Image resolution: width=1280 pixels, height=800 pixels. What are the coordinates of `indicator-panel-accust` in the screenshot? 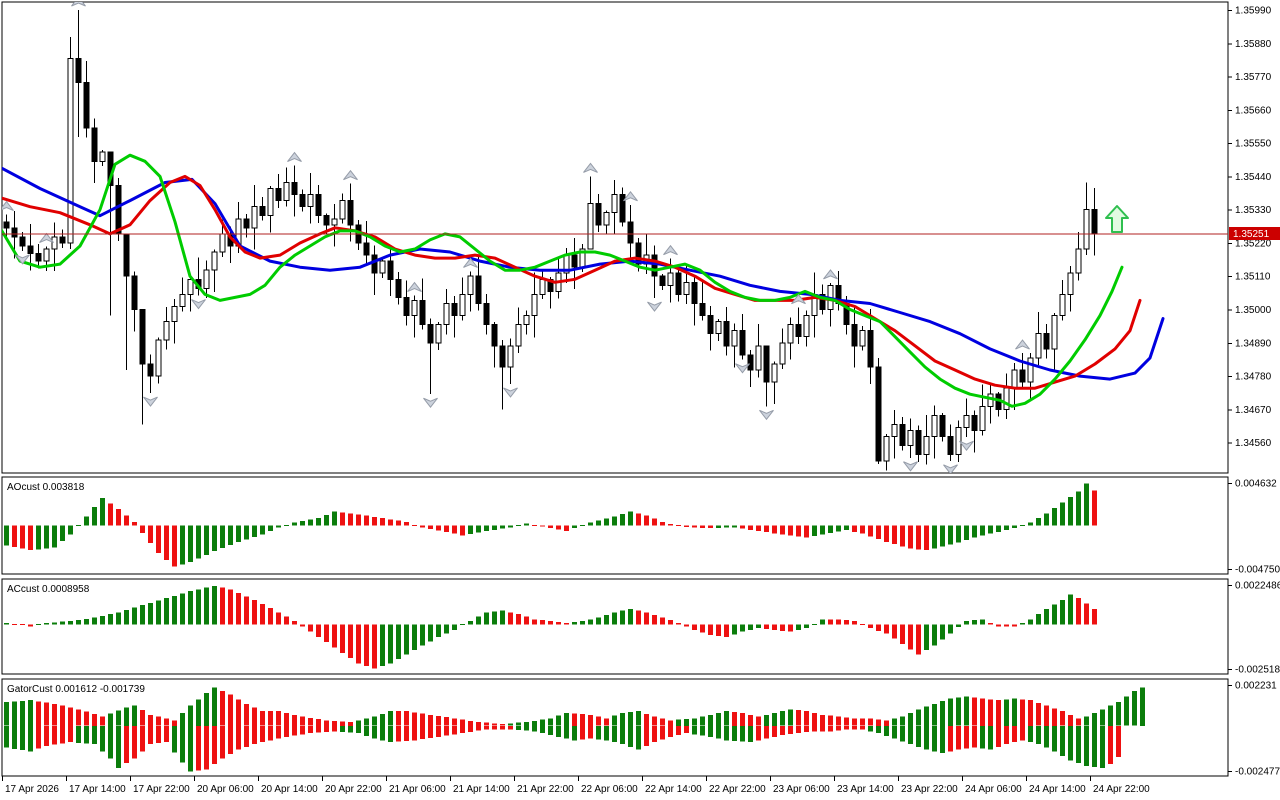 It's located at (615, 626).